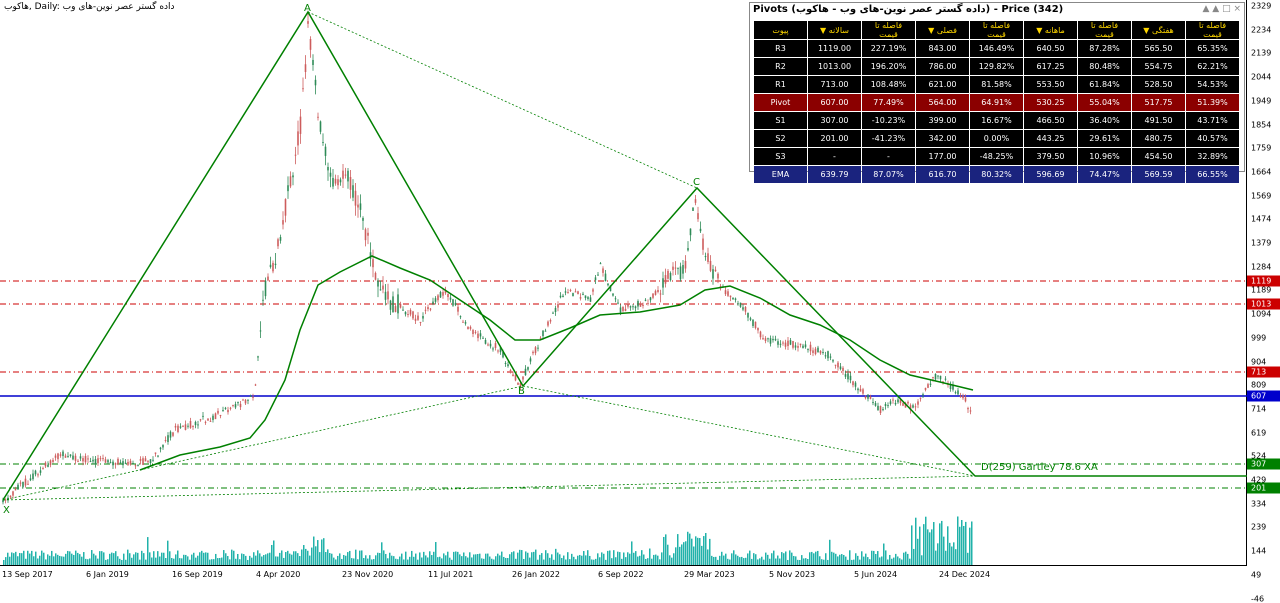  Describe the element at coordinates (368, 574) in the screenshot. I see `time-tick-label: 23 Nov 2020` at that location.